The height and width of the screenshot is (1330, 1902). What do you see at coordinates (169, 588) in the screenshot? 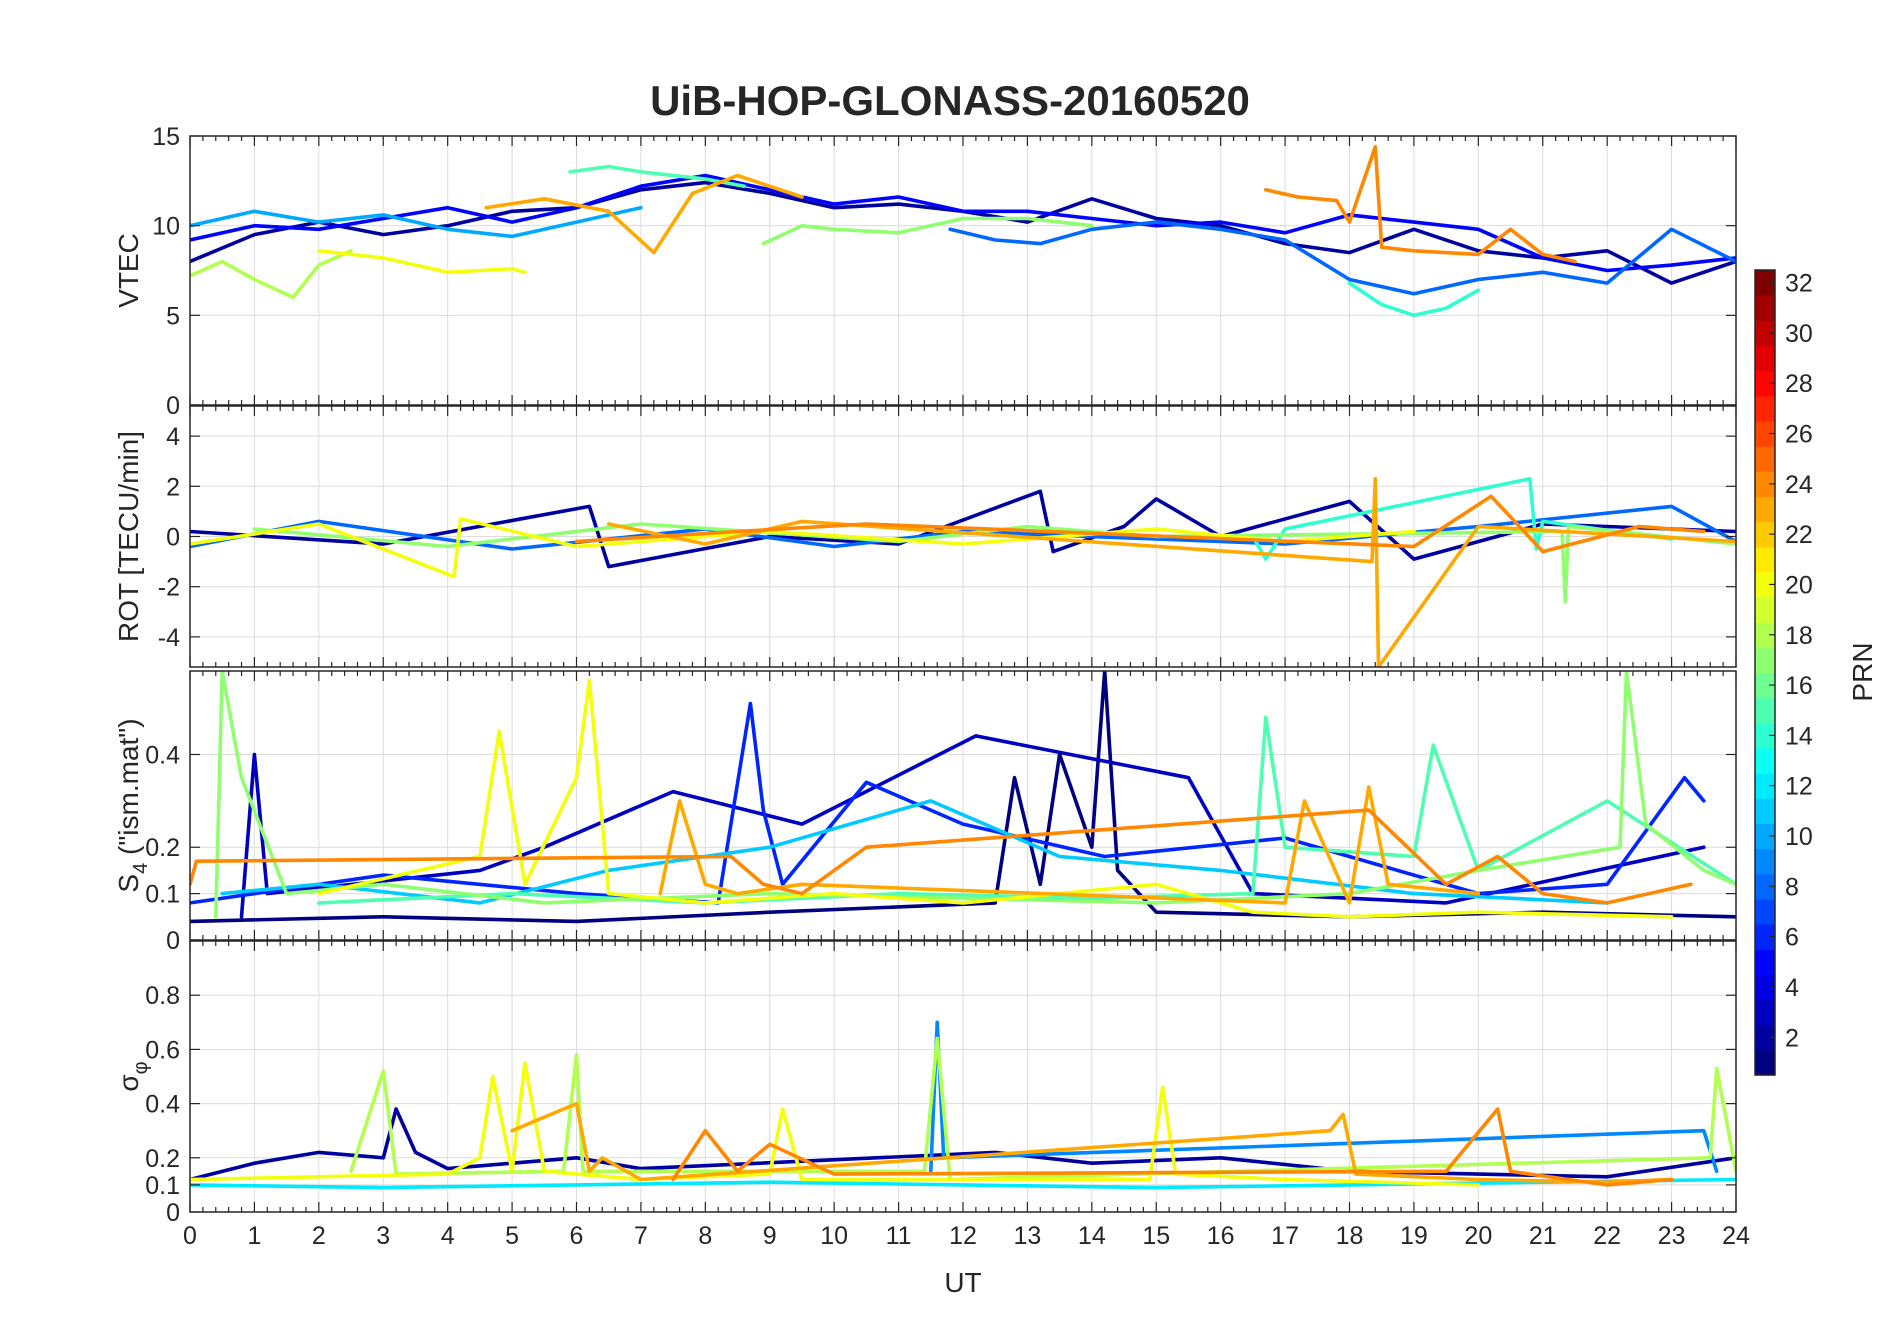
I see `y-tick-label: -2` at bounding box center [169, 588].